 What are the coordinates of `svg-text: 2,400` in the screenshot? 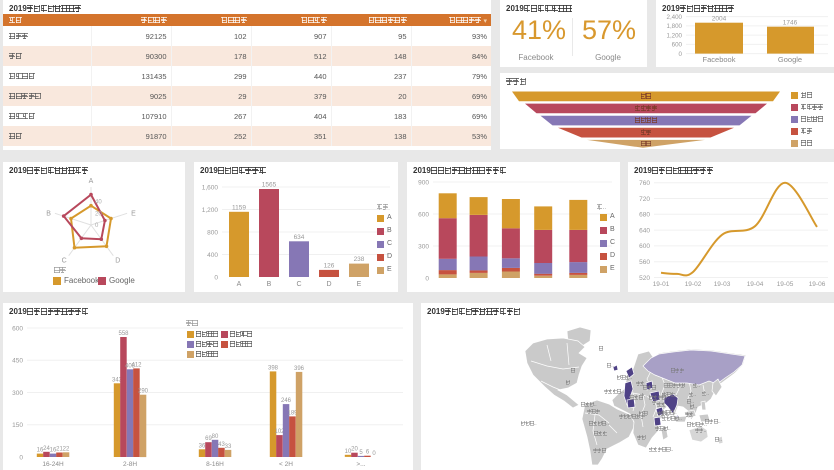 It's located at (675, 17).